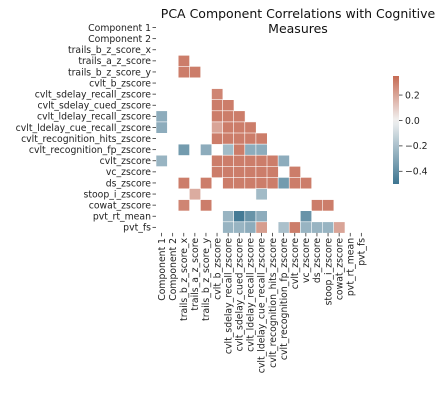 The width and height of the screenshot is (438, 404). What do you see at coordinates (284, 299) in the screenshot?
I see `x-tick-label: cvlt_recognition_fp_zscore` at bounding box center [284, 299].